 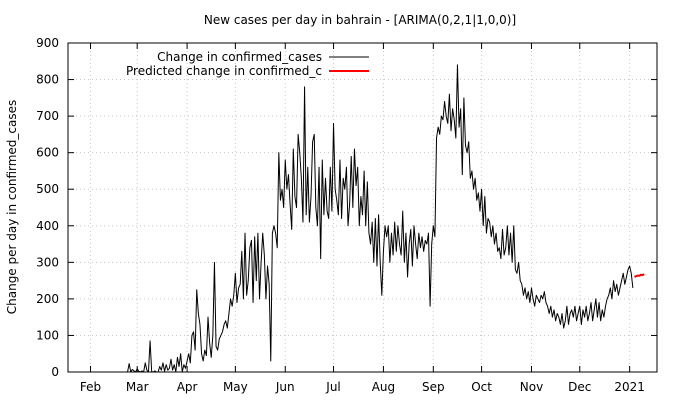 What do you see at coordinates (239, 57) in the screenshot?
I see `legend-label: Change in confirmed_cases` at bounding box center [239, 57].